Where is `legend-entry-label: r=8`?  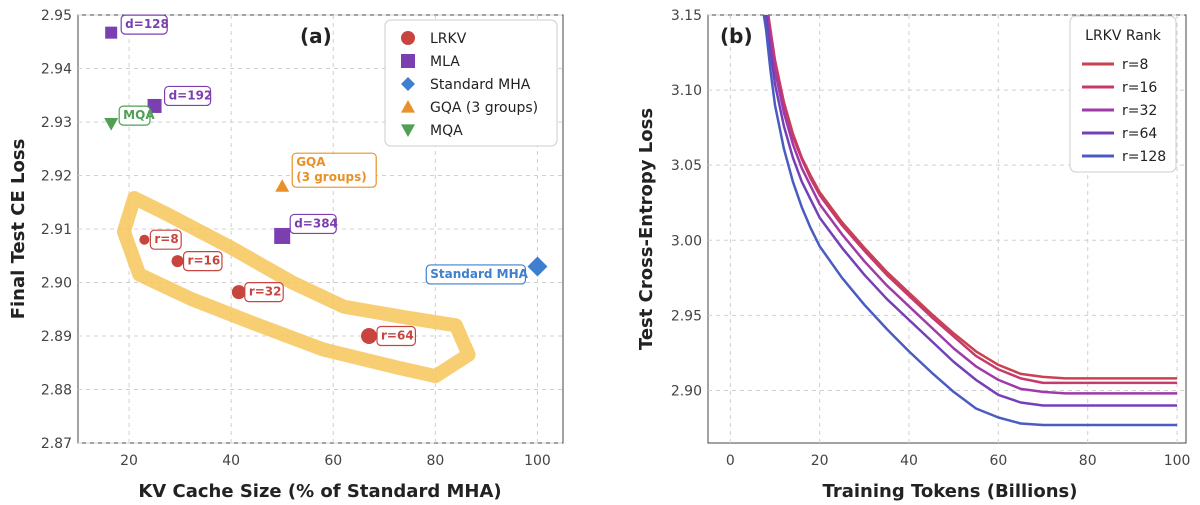 legend-entry-label: r=8 is located at coordinates (1135, 65).